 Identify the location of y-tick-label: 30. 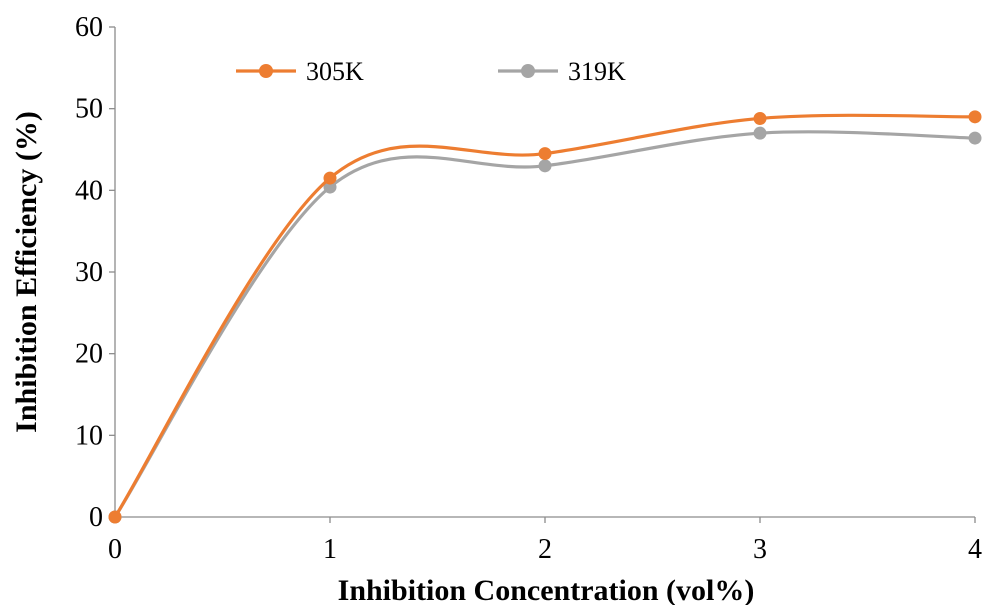
(89, 272).